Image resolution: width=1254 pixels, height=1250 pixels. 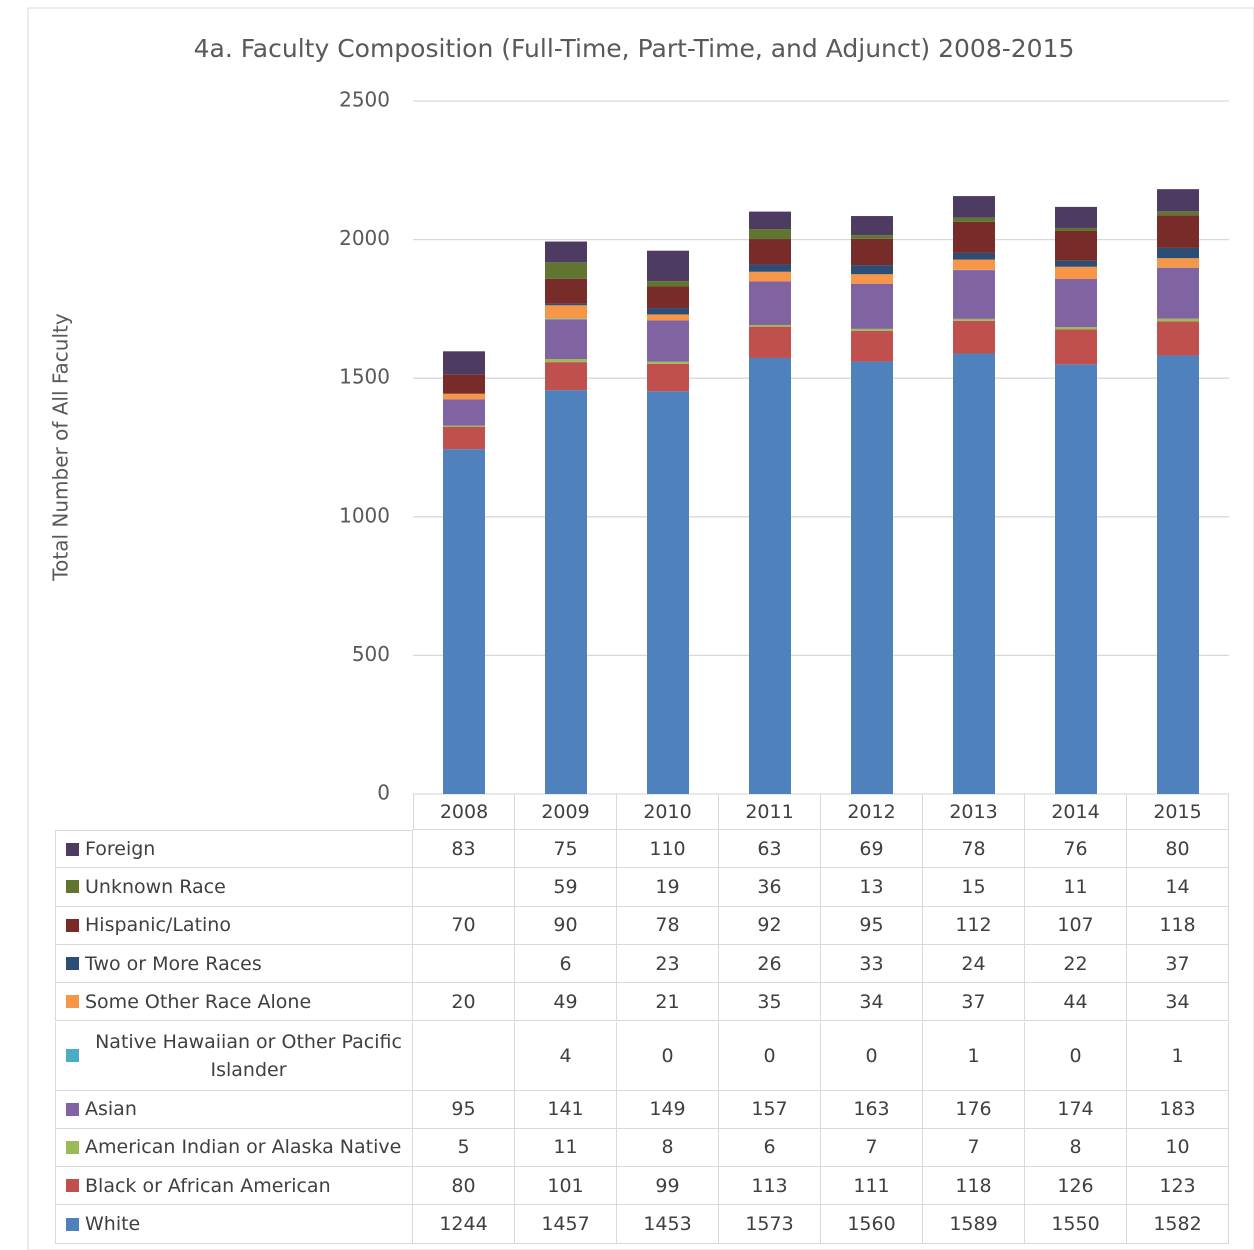 I want to click on legend-cell: Asian, so click(x=234, y=1109).